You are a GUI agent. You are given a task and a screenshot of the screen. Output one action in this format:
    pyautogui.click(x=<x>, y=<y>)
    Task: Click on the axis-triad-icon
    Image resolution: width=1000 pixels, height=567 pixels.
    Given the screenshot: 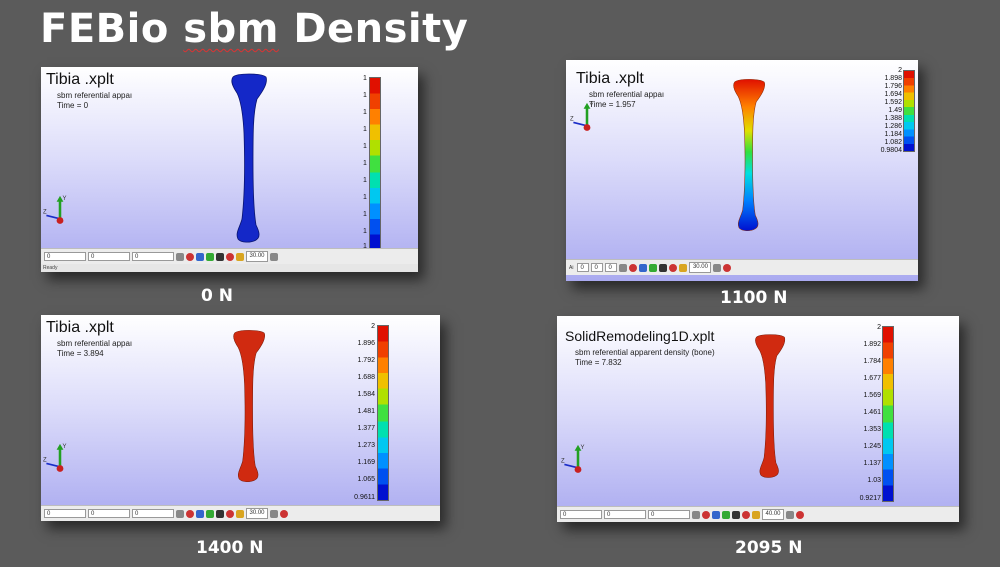 What is the action you would take?
    pyautogui.click(x=587, y=119)
    